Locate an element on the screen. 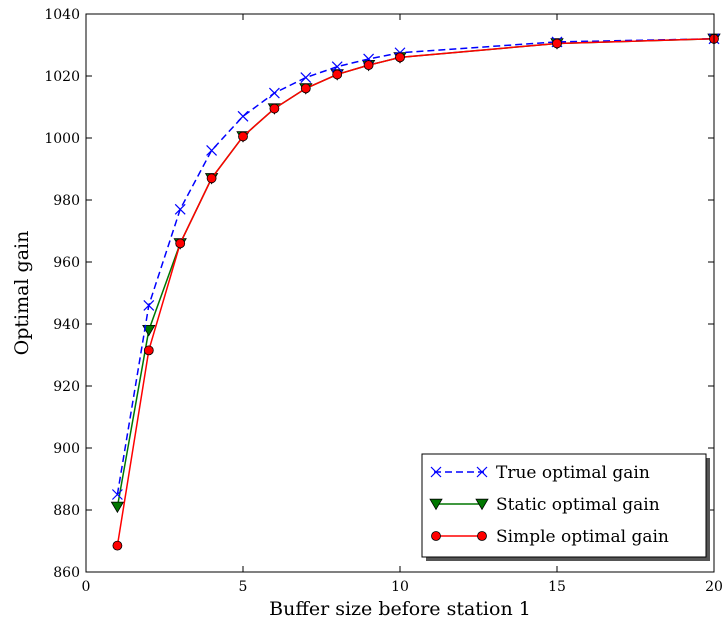 This screenshot has width=724, height=627. y-tick-label: 900 is located at coordinates (66, 449).